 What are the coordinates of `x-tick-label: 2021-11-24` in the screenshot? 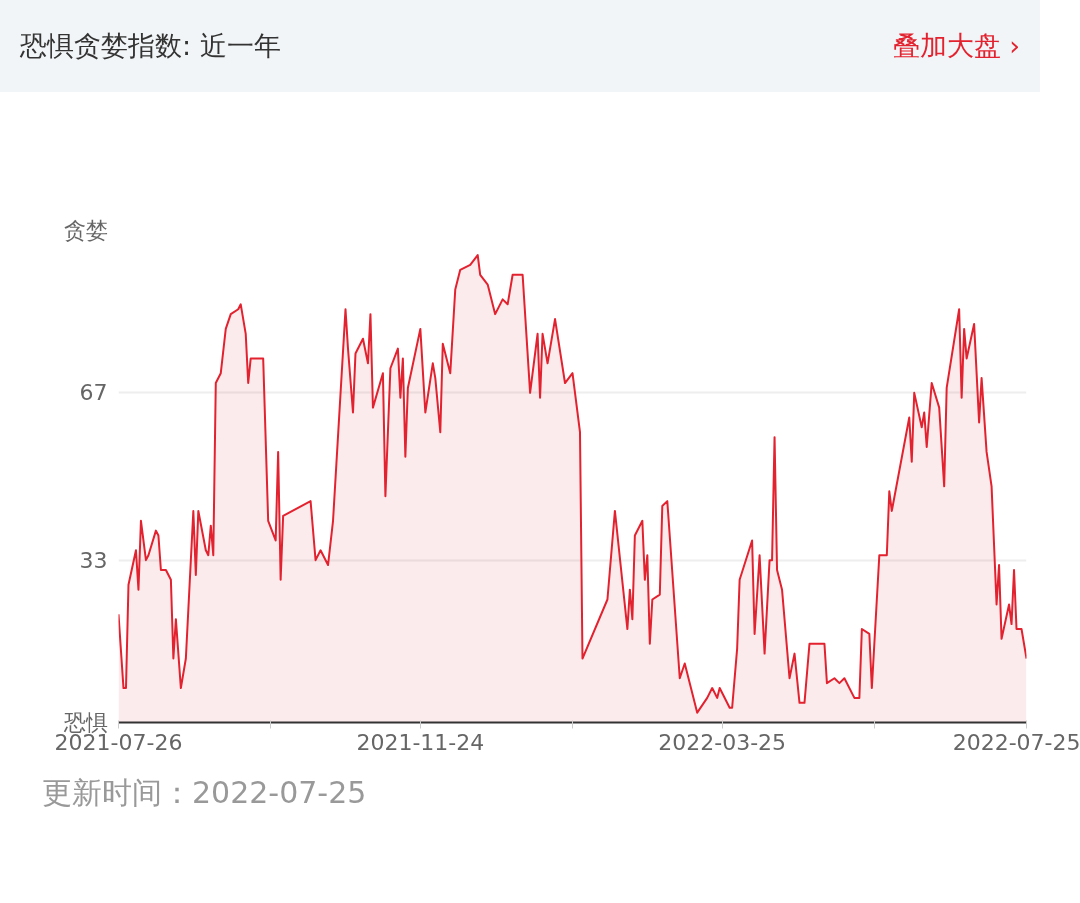 It's located at (420, 742).